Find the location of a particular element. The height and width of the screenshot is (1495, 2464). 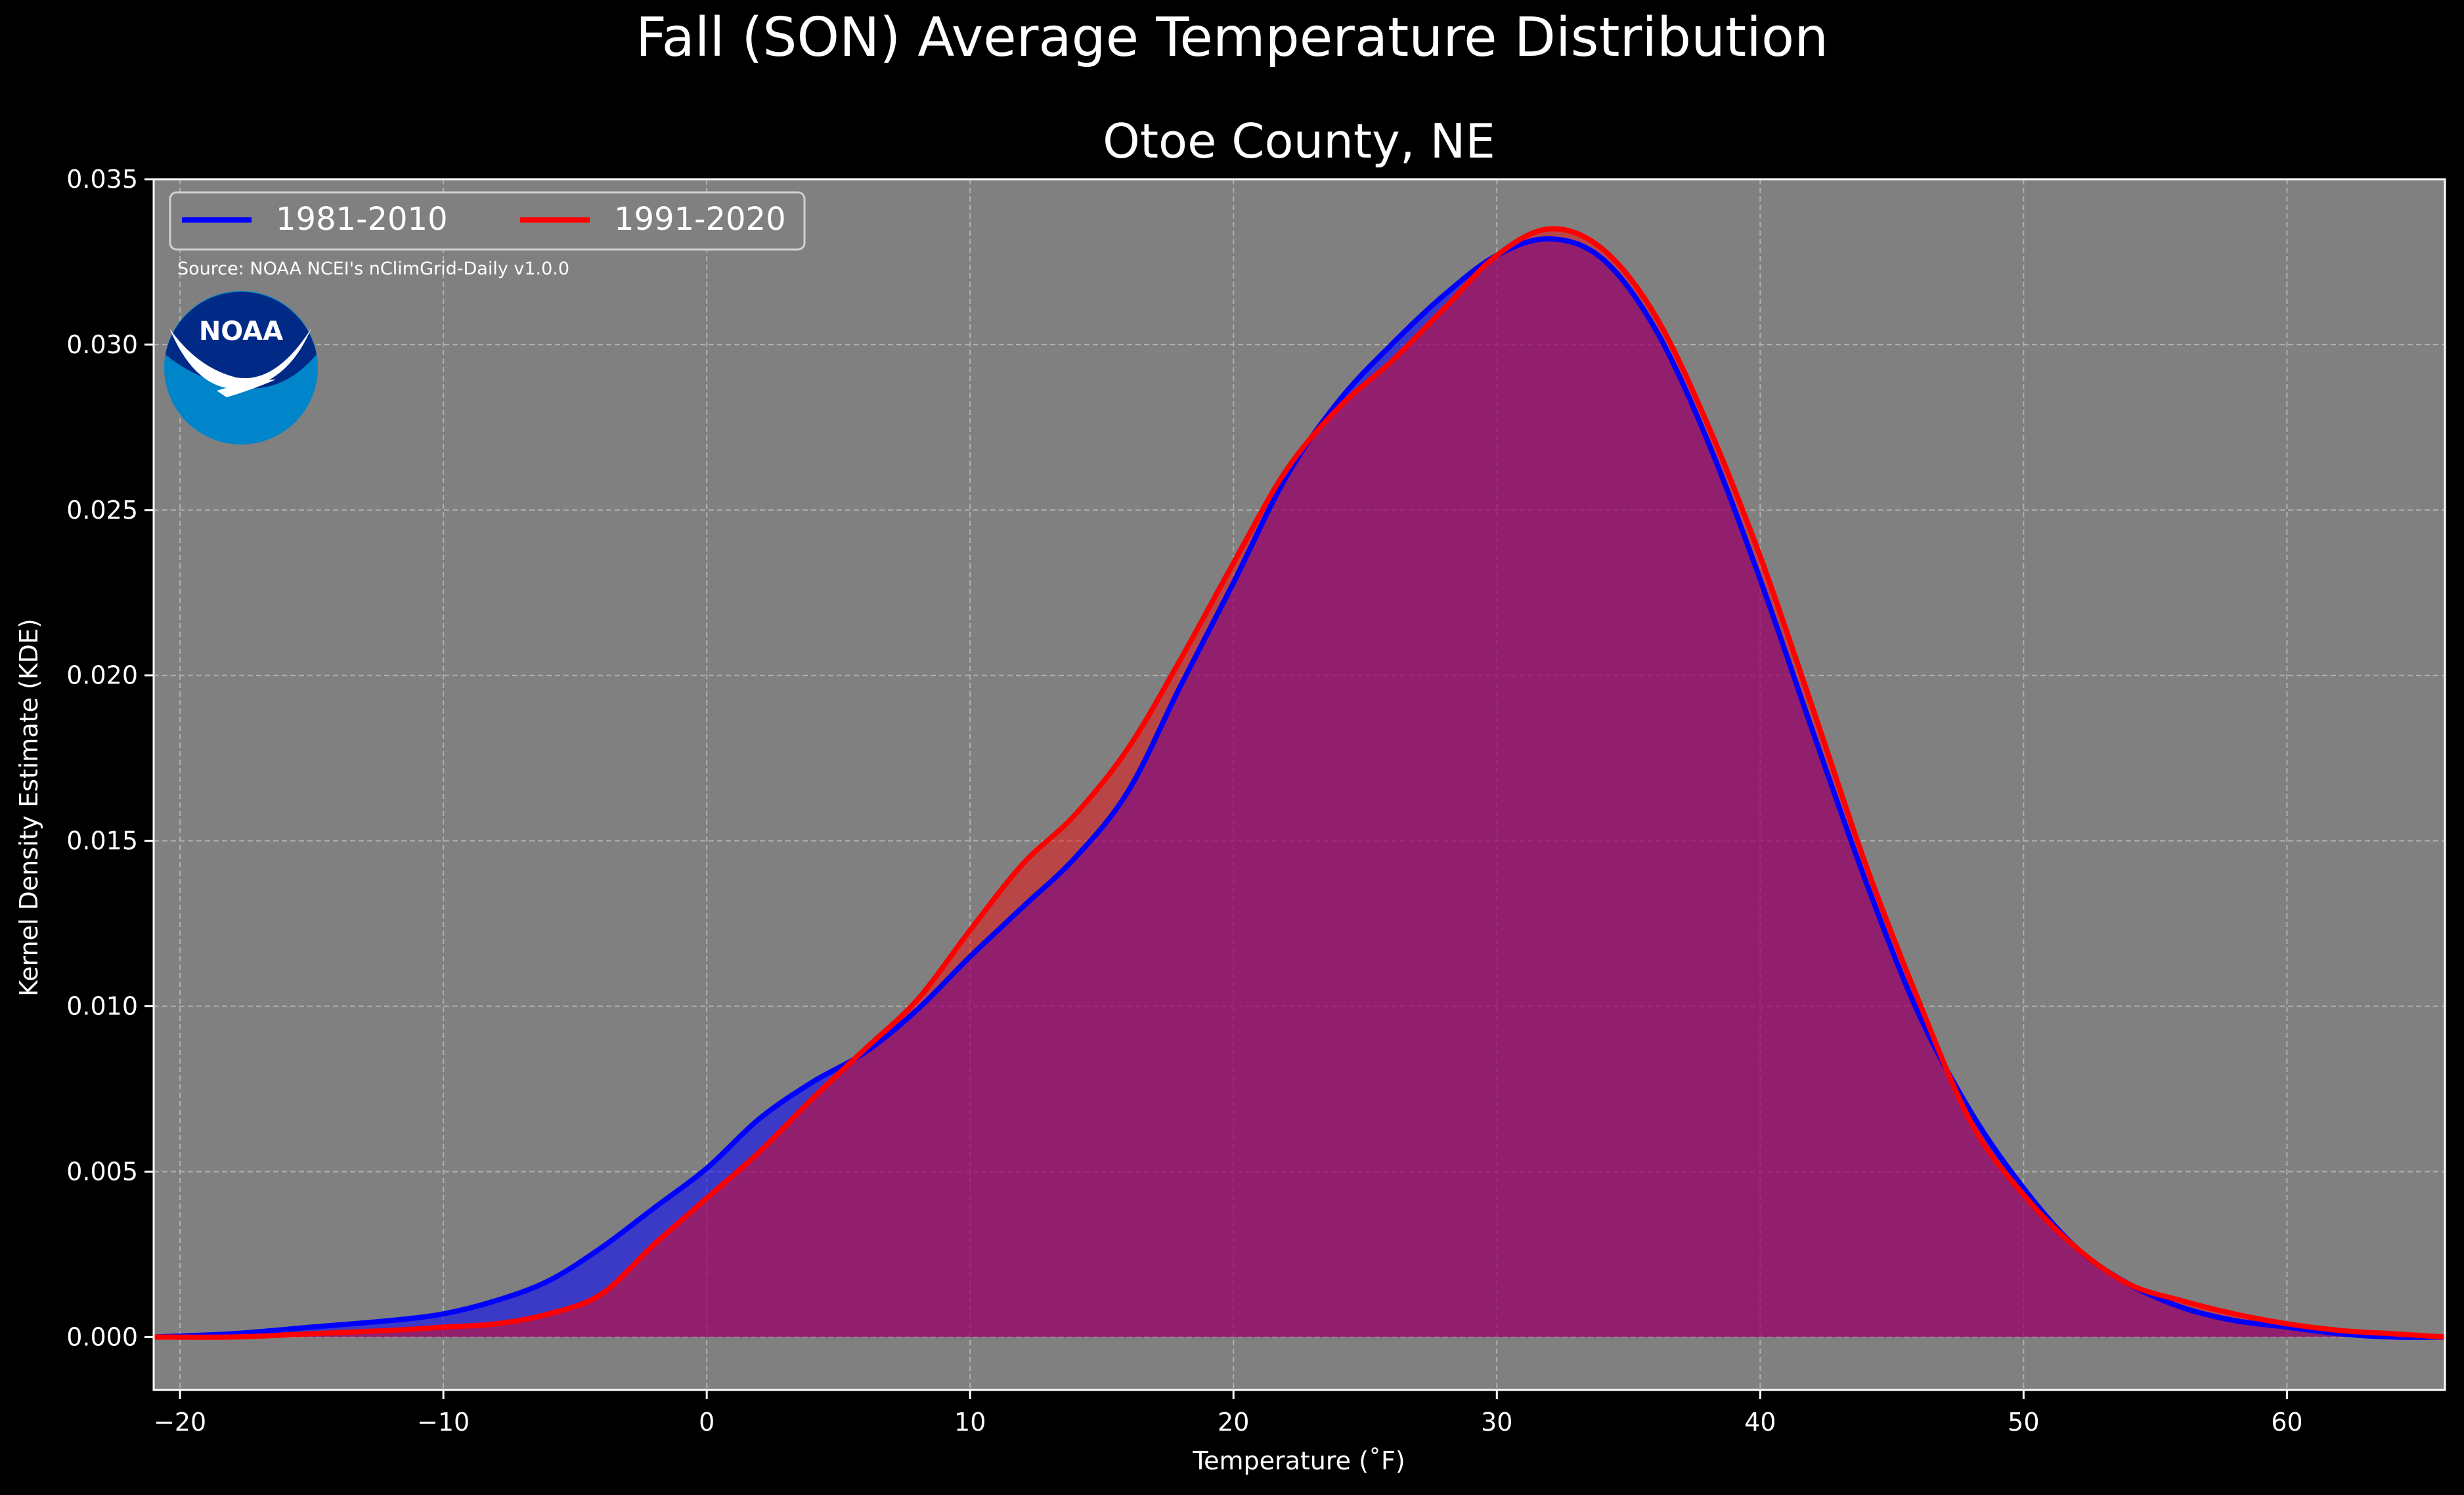

x-tick-label: 0 is located at coordinates (707, 1422).